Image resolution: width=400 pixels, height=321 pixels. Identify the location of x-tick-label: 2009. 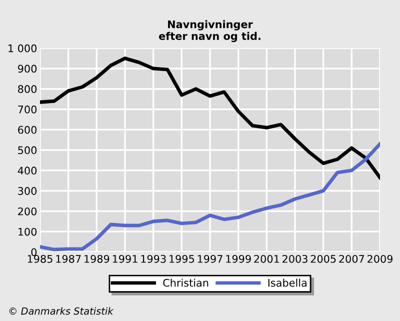
(380, 258).